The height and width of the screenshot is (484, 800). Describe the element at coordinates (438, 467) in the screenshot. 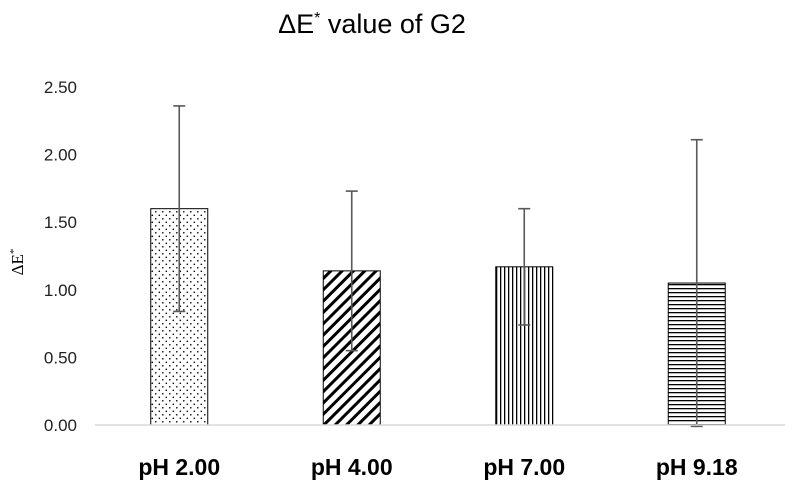

I see `x-axis-ticks: pH 2.00 pH 4.00 pH 7.00 pH 9.18` at that location.